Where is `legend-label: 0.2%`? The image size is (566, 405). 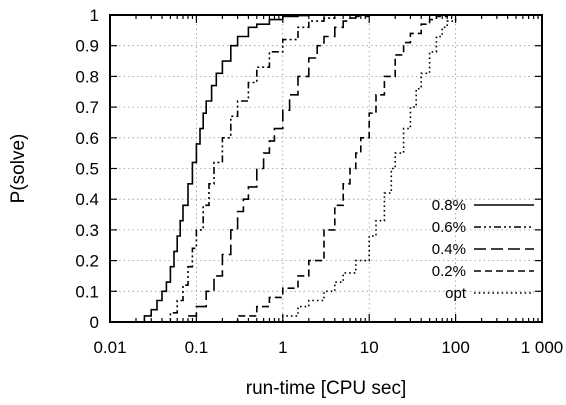 legend-label: 0.2% is located at coordinates (449, 271).